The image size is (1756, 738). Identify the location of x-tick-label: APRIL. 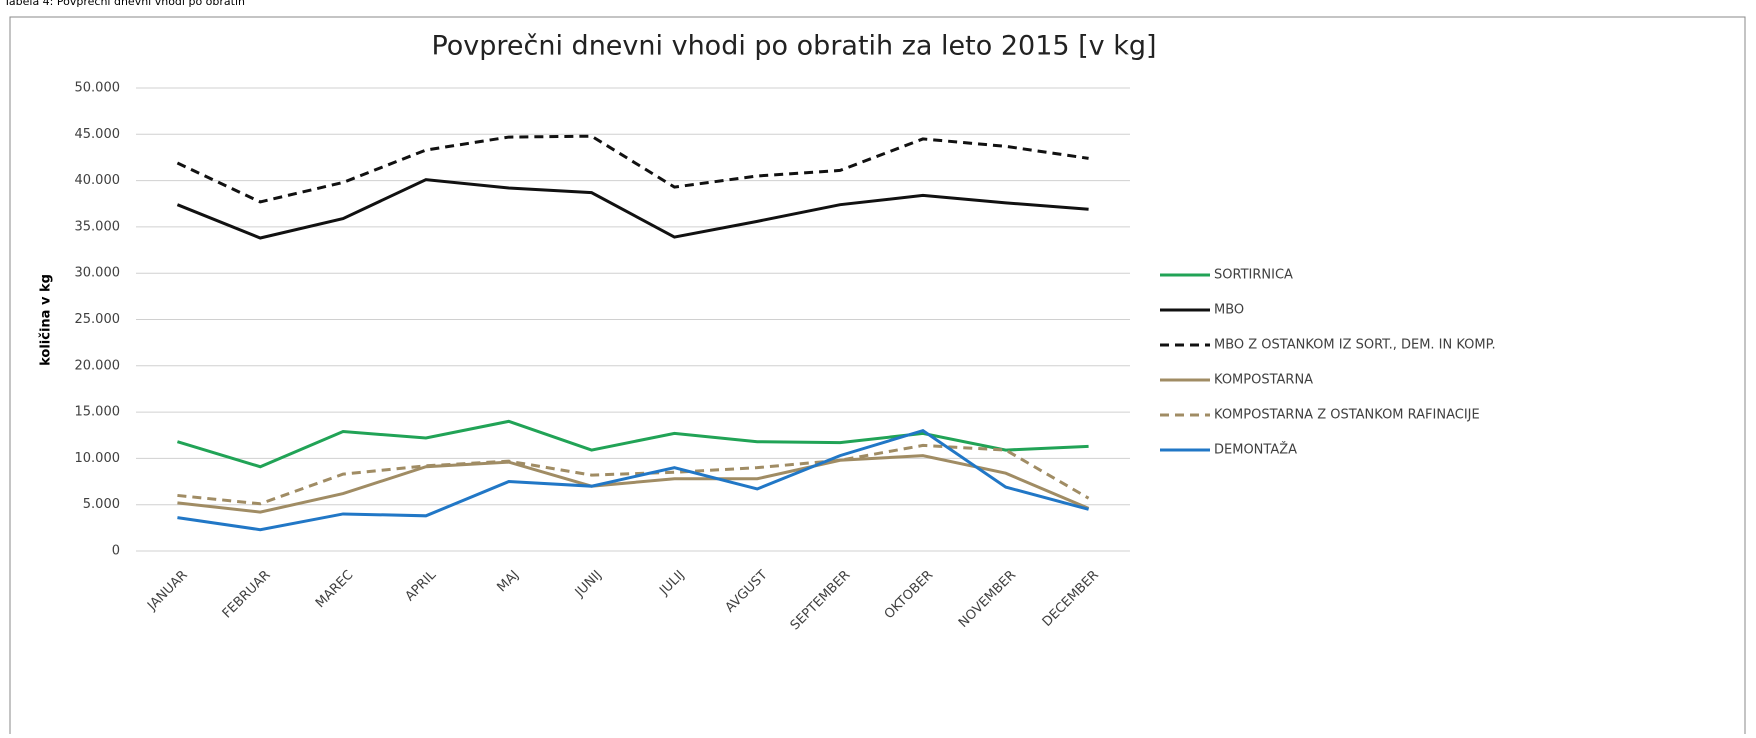
(421, 585).